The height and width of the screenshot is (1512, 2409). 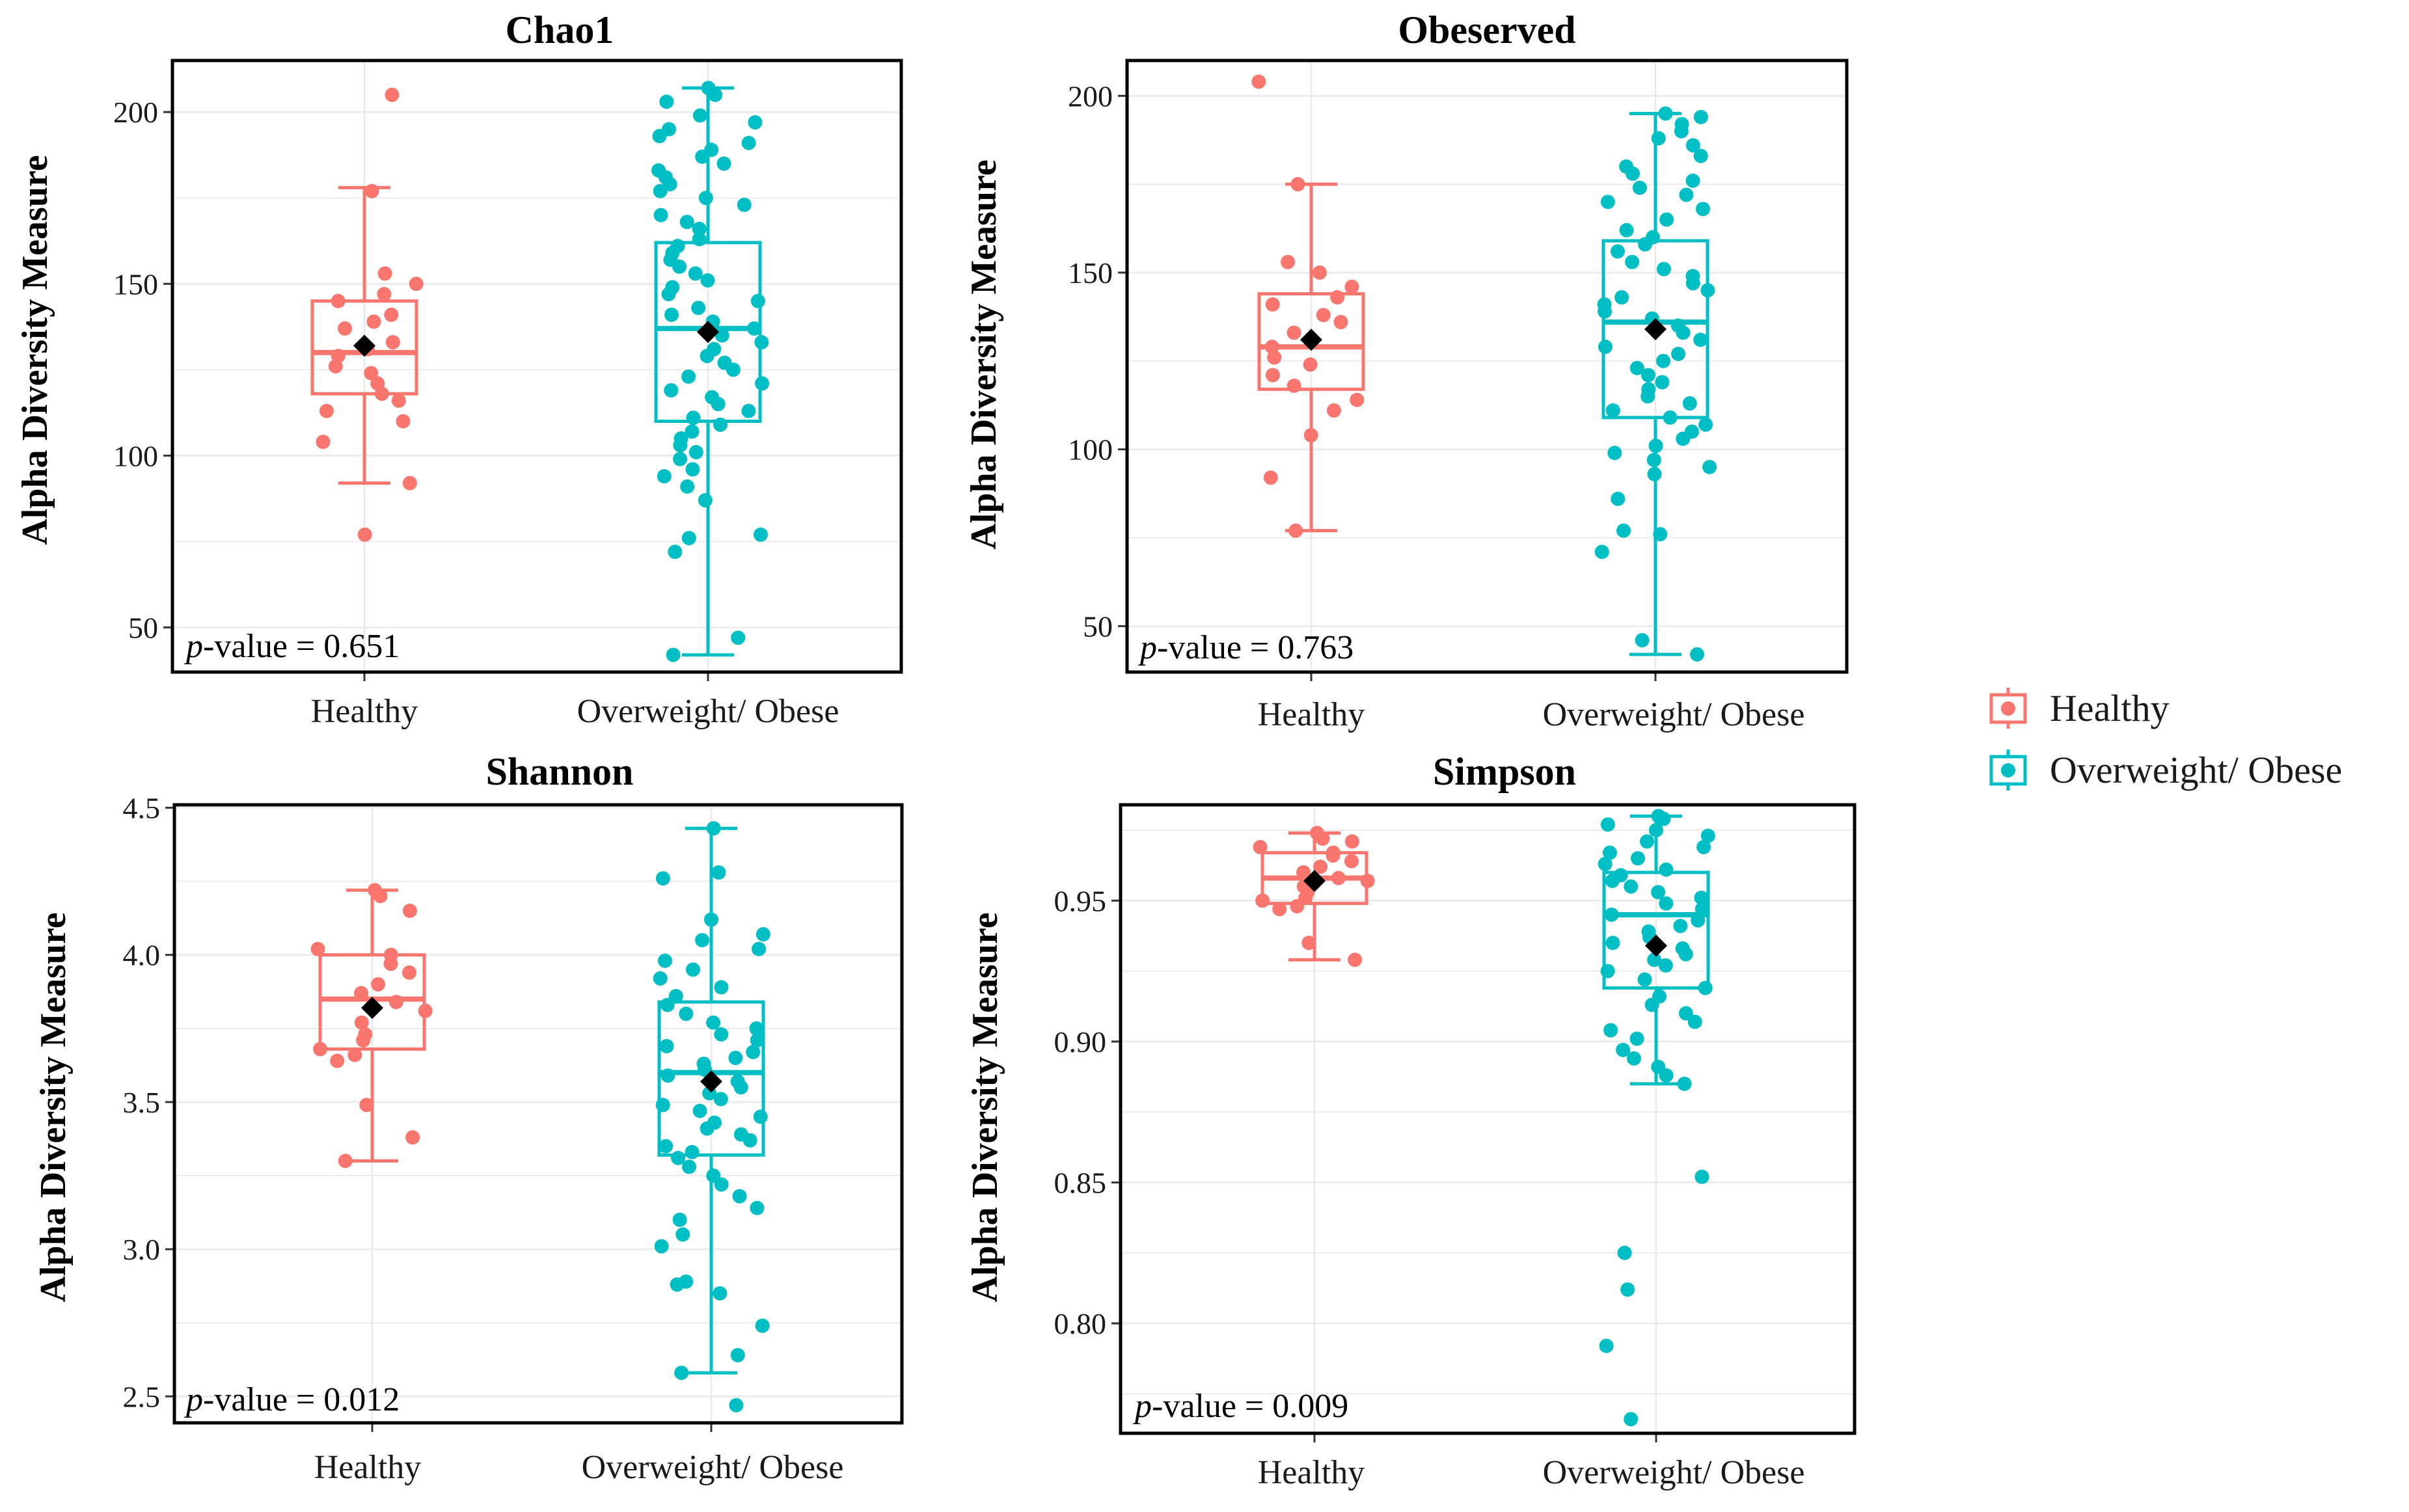 What do you see at coordinates (508, 370) in the screenshot?
I see `chart-plot-area: 50 100 150 200` at bounding box center [508, 370].